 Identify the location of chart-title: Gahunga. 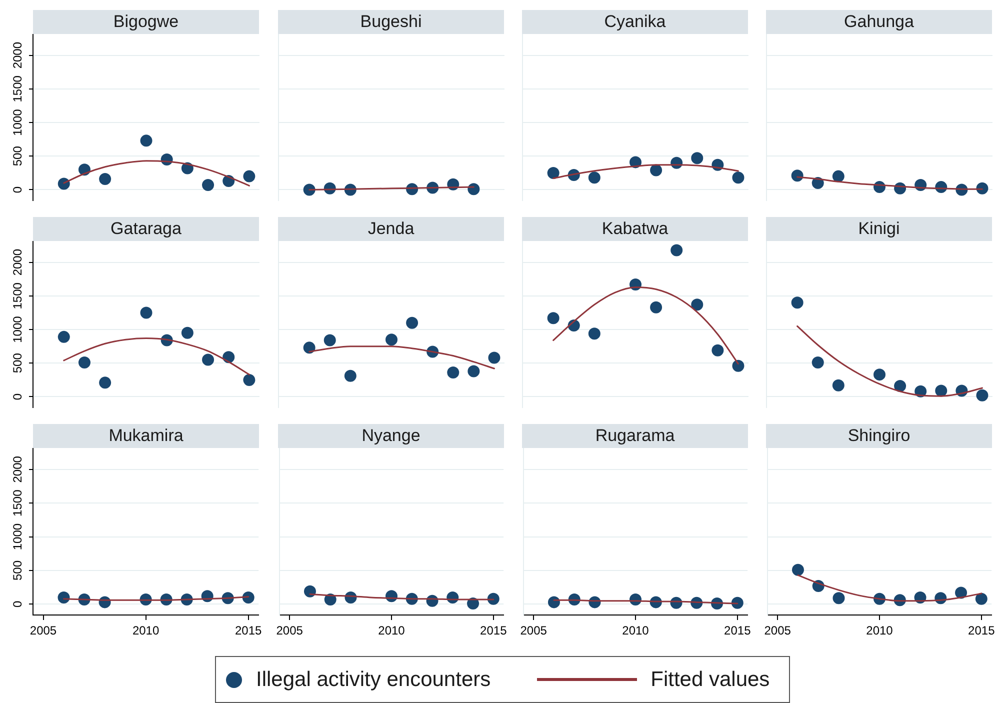
(879, 22).